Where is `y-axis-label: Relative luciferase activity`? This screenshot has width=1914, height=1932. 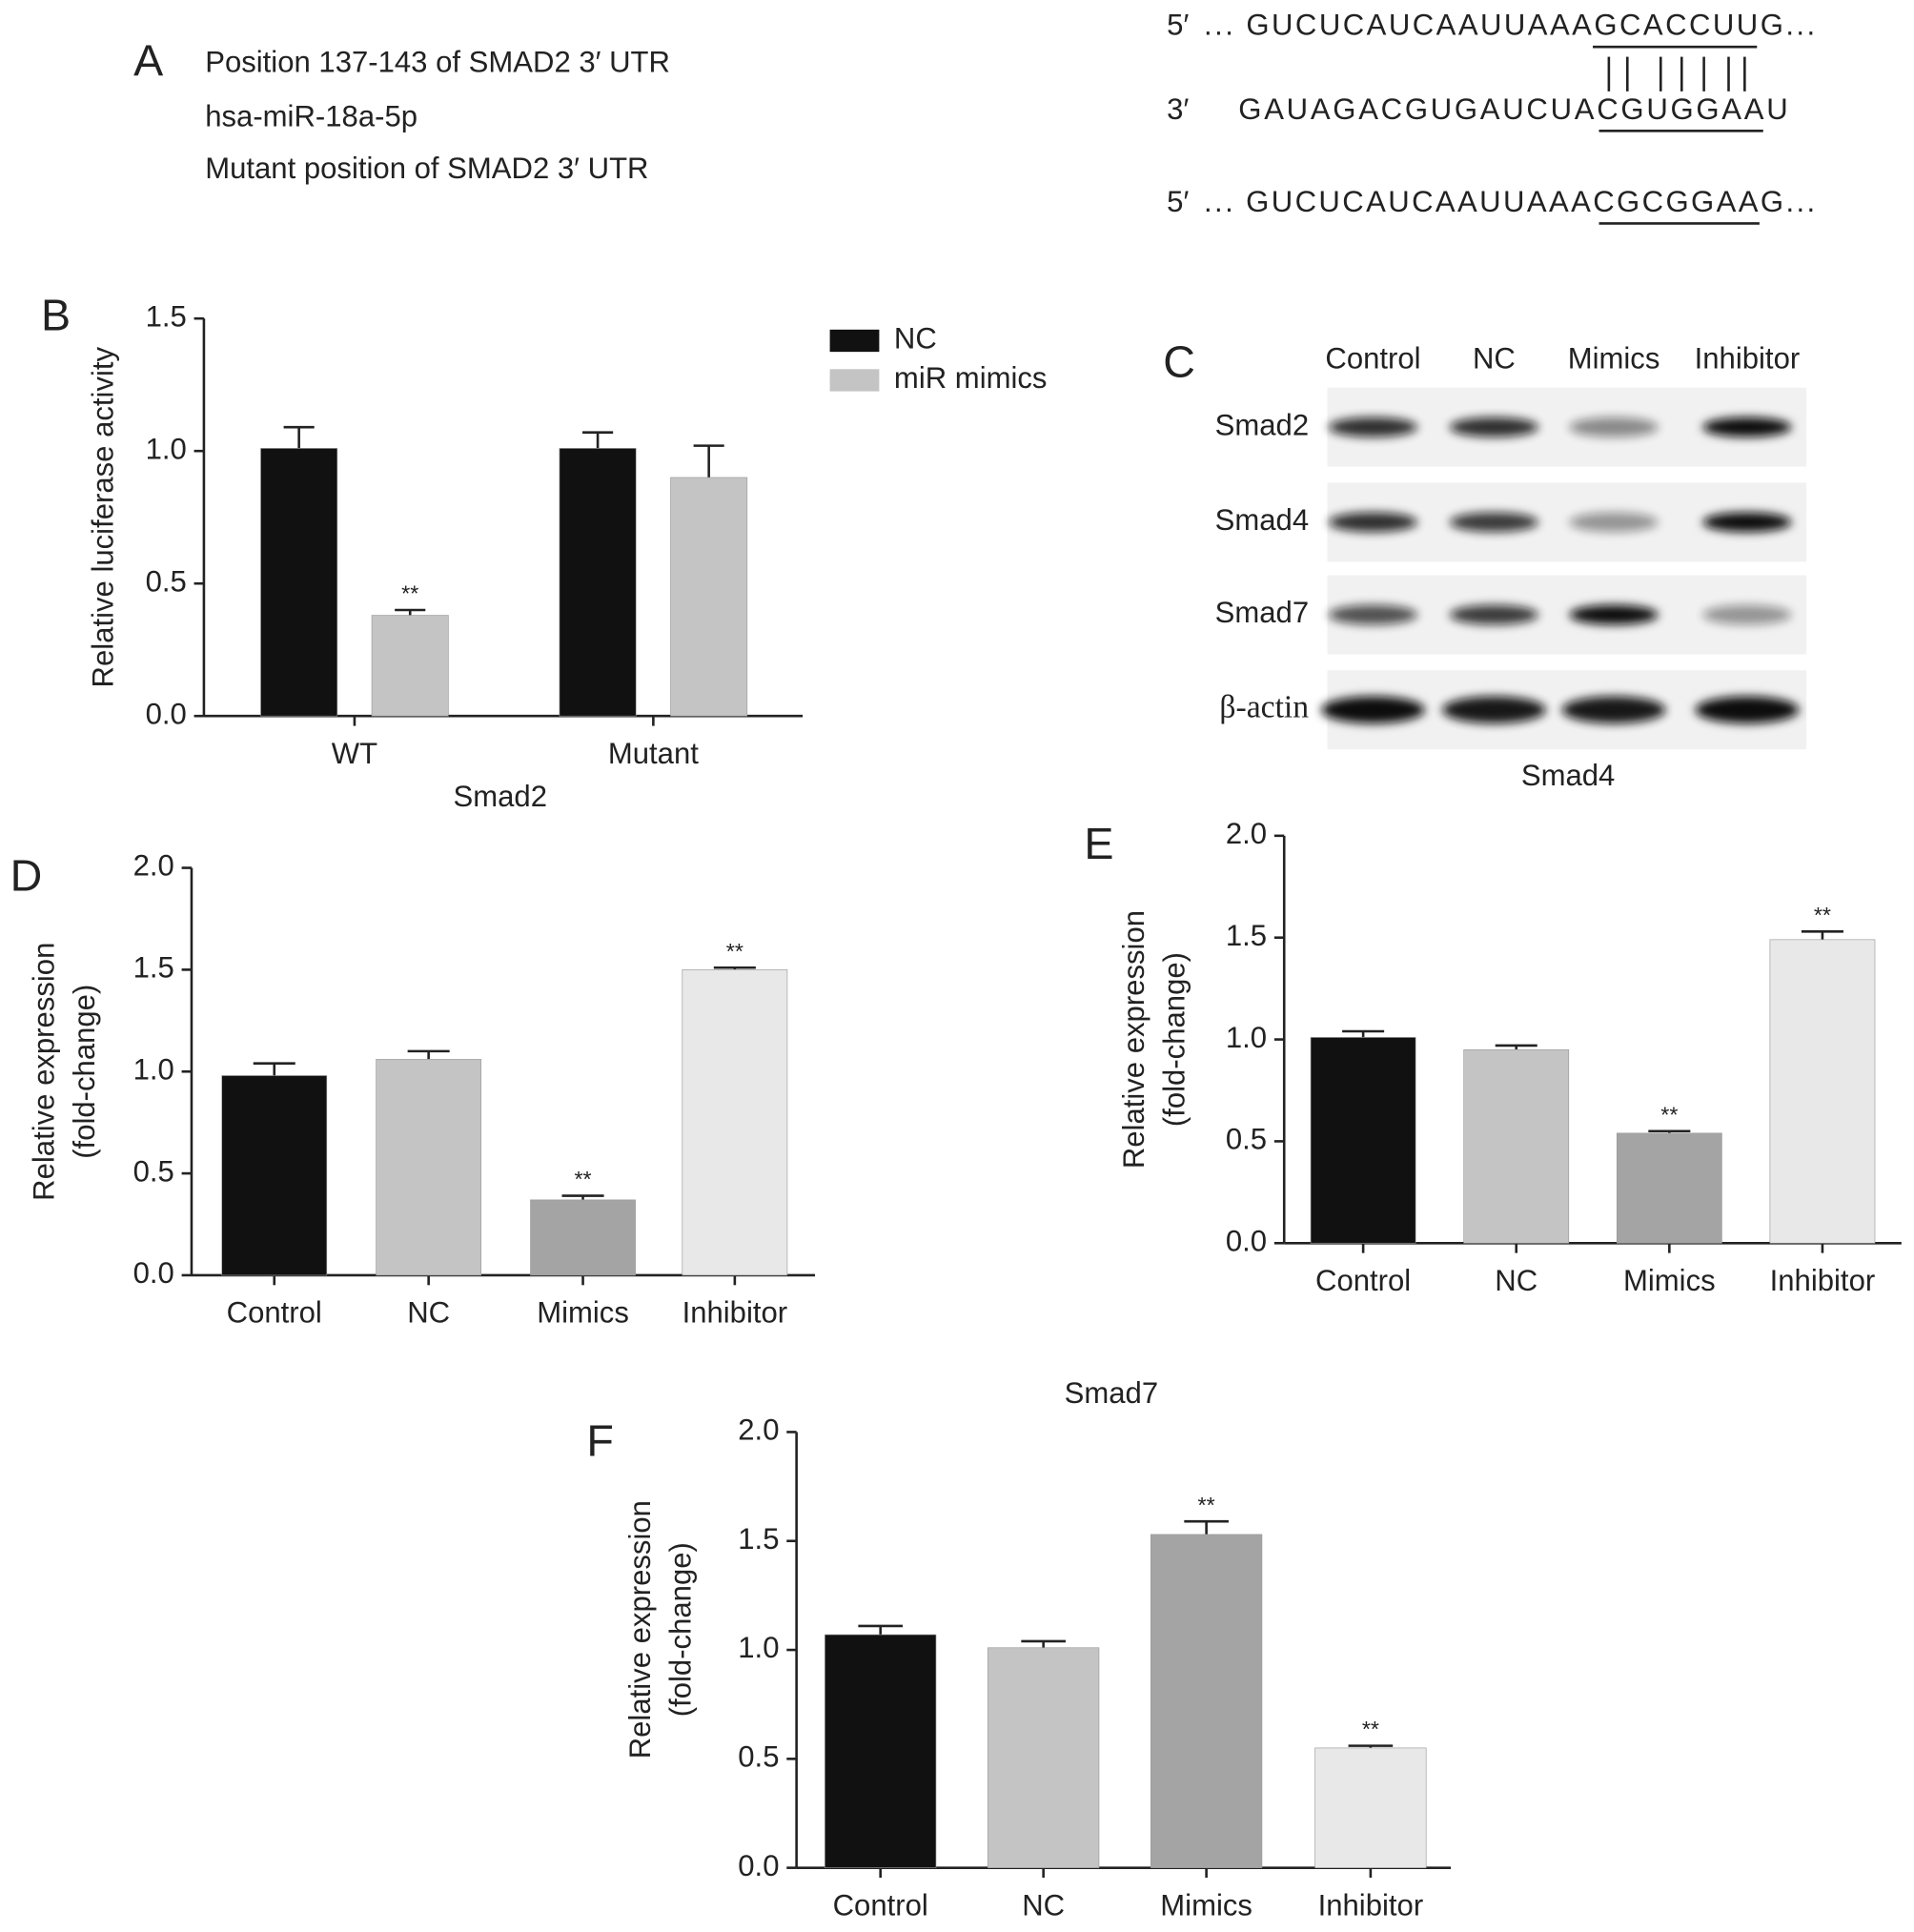 y-axis-label: Relative luciferase activity is located at coordinates (104, 517).